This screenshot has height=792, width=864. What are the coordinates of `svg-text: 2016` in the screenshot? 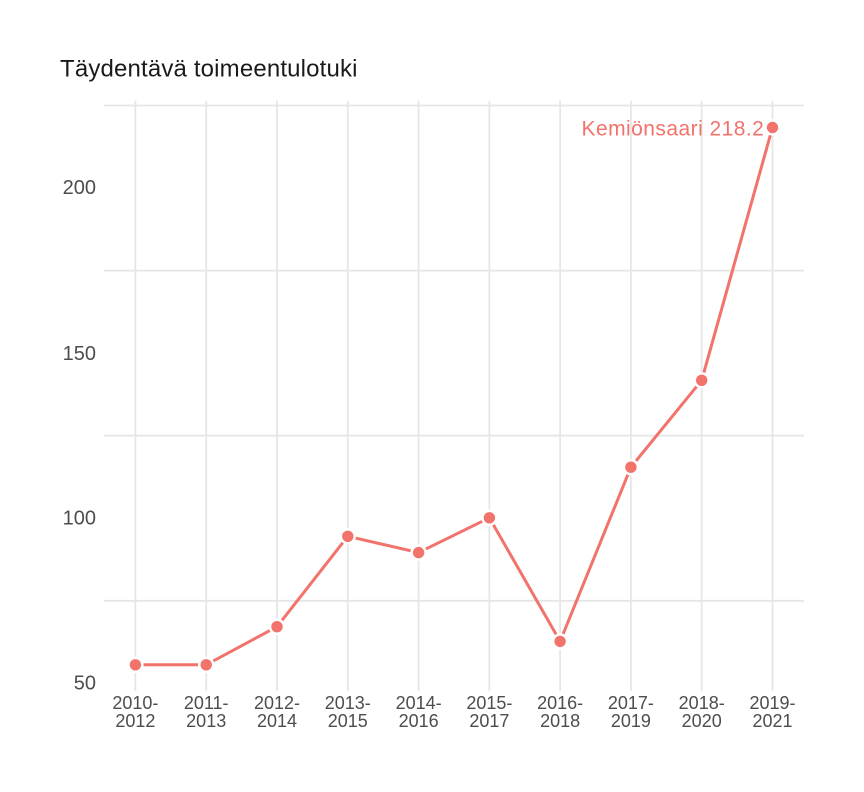 It's located at (419, 721).